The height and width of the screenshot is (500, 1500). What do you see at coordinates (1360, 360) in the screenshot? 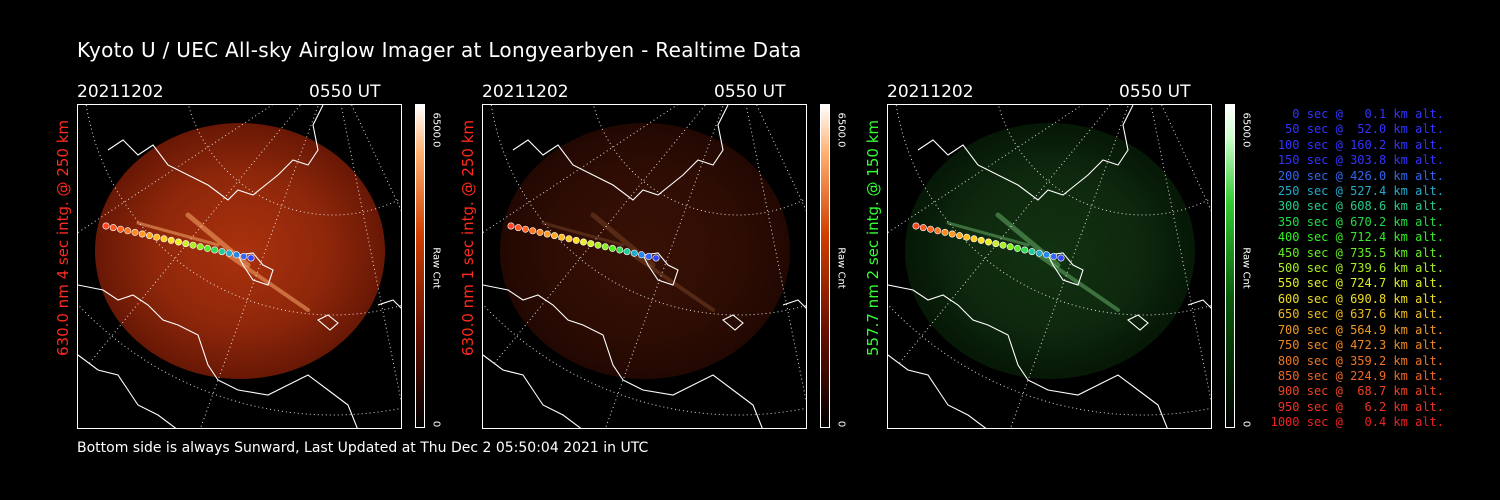
I see `legend-row: 800 sec @ 359.2 km alt.` at bounding box center [1360, 360].